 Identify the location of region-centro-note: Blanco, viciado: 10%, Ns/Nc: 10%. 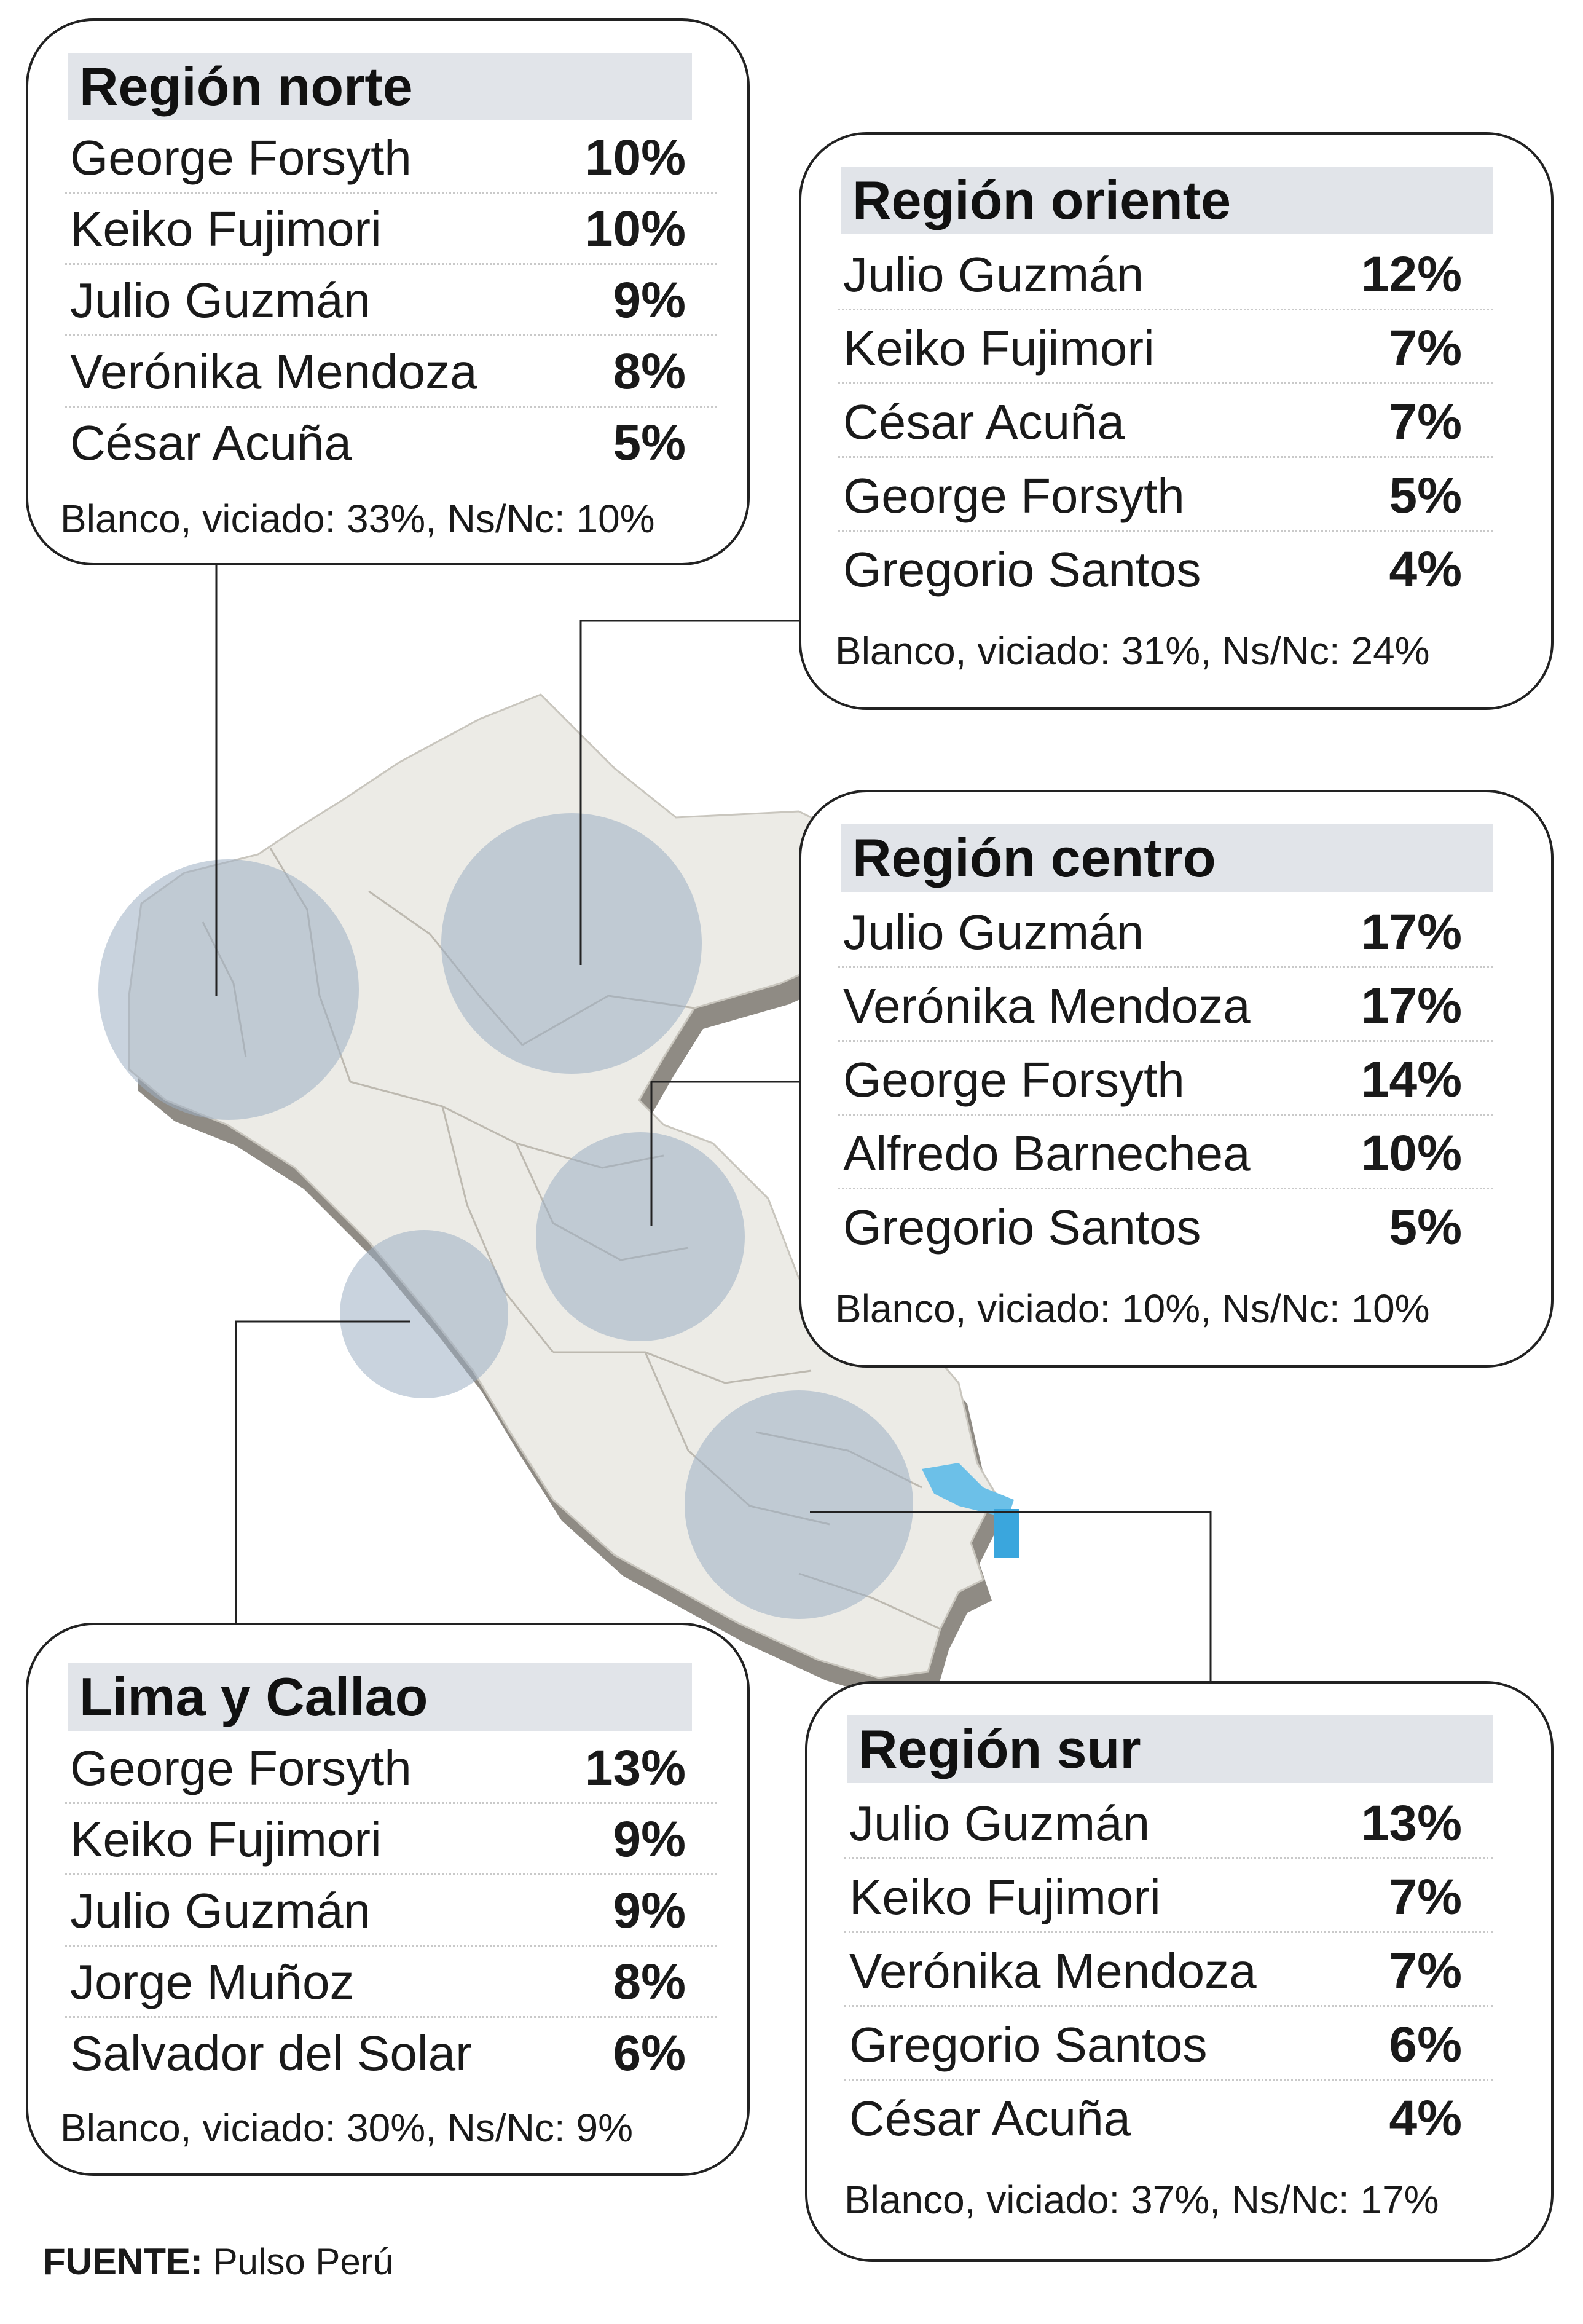
(1132, 1308).